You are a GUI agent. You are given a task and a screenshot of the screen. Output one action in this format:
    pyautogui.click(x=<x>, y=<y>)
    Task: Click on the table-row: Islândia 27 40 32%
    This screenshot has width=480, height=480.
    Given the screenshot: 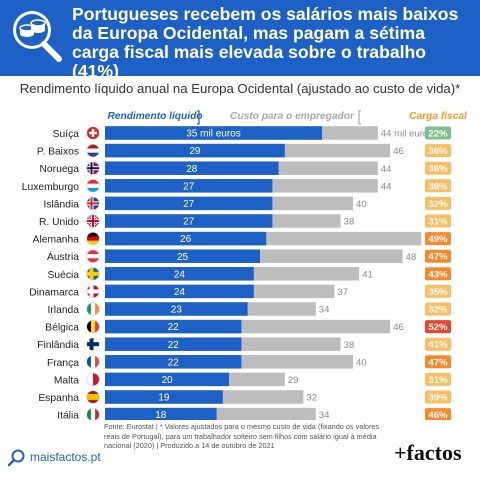 What is the action you would take?
    pyautogui.click(x=247, y=203)
    